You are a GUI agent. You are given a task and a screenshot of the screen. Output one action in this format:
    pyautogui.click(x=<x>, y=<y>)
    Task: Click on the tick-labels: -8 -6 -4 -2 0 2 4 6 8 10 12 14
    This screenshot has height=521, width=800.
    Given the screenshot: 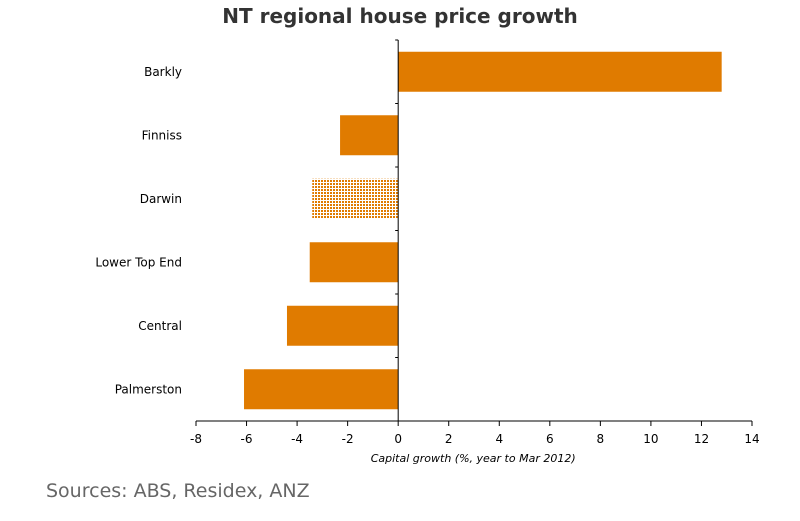 What is the action you would take?
    pyautogui.click(x=475, y=439)
    